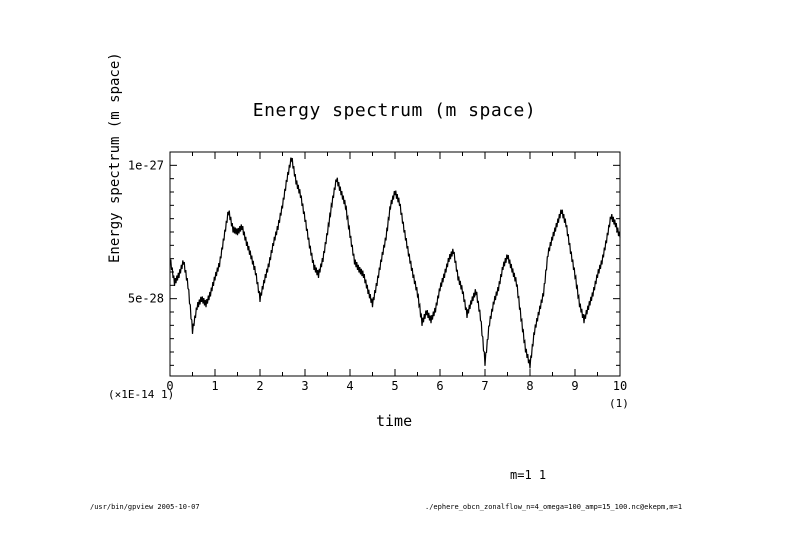 The image size is (789, 558). Describe the element at coordinates (304, 386) in the screenshot. I see `x-tick-label: 3` at that location.